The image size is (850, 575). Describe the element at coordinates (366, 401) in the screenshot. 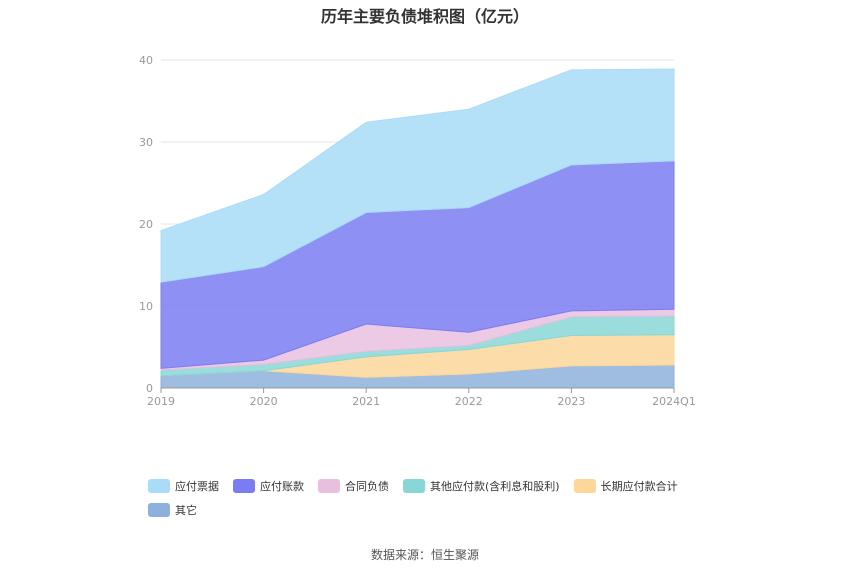

I see `x-tick-label: 2021` at that location.